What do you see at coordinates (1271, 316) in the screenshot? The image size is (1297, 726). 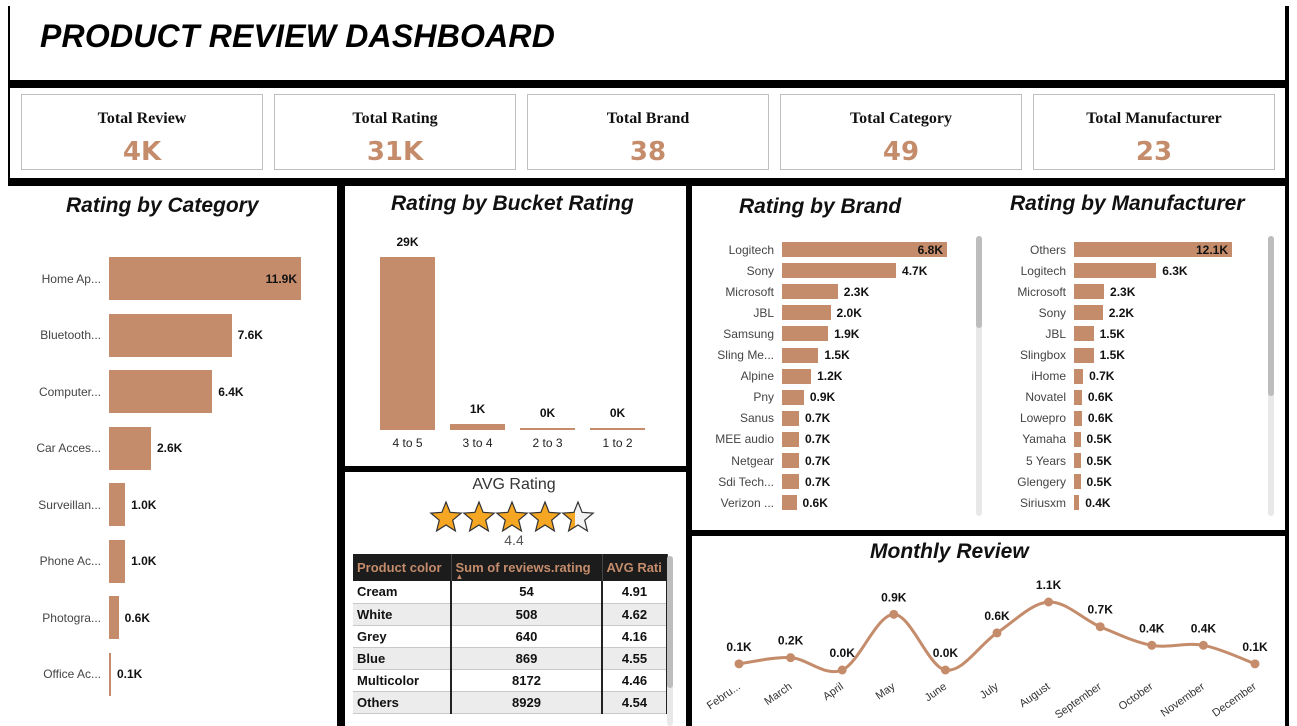 I see `manufacturer-scrollbar-thumb` at bounding box center [1271, 316].